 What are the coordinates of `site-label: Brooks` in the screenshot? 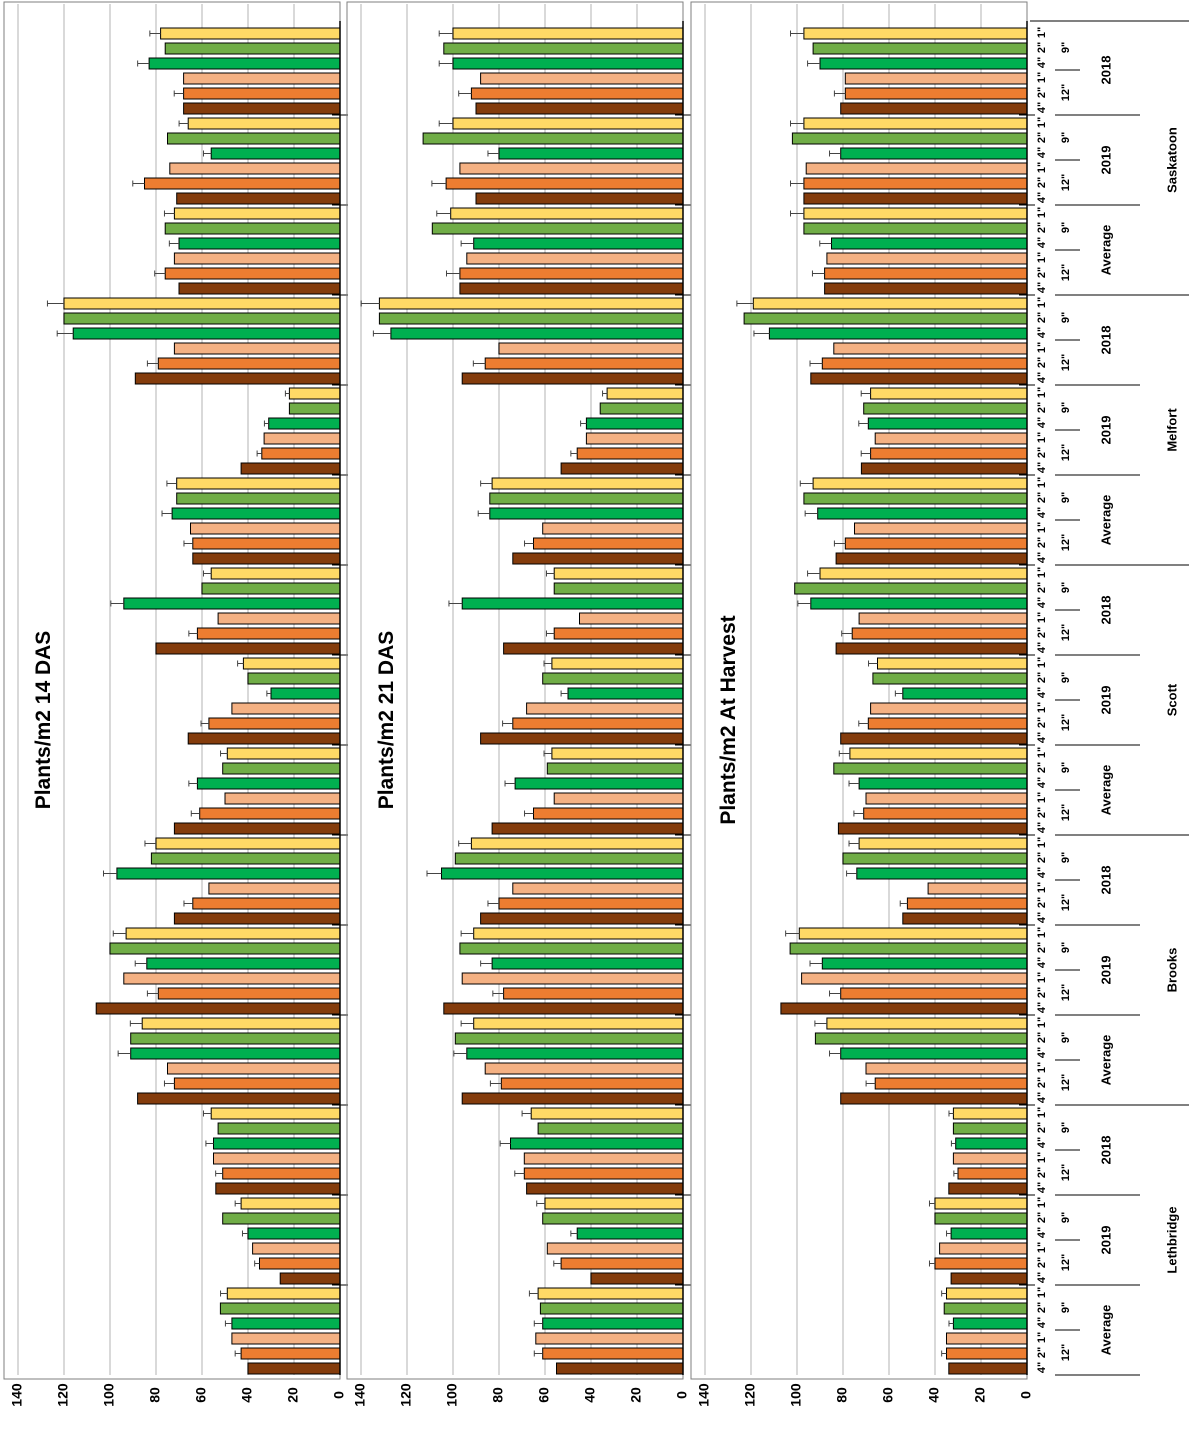 It's located at (1171, 970).